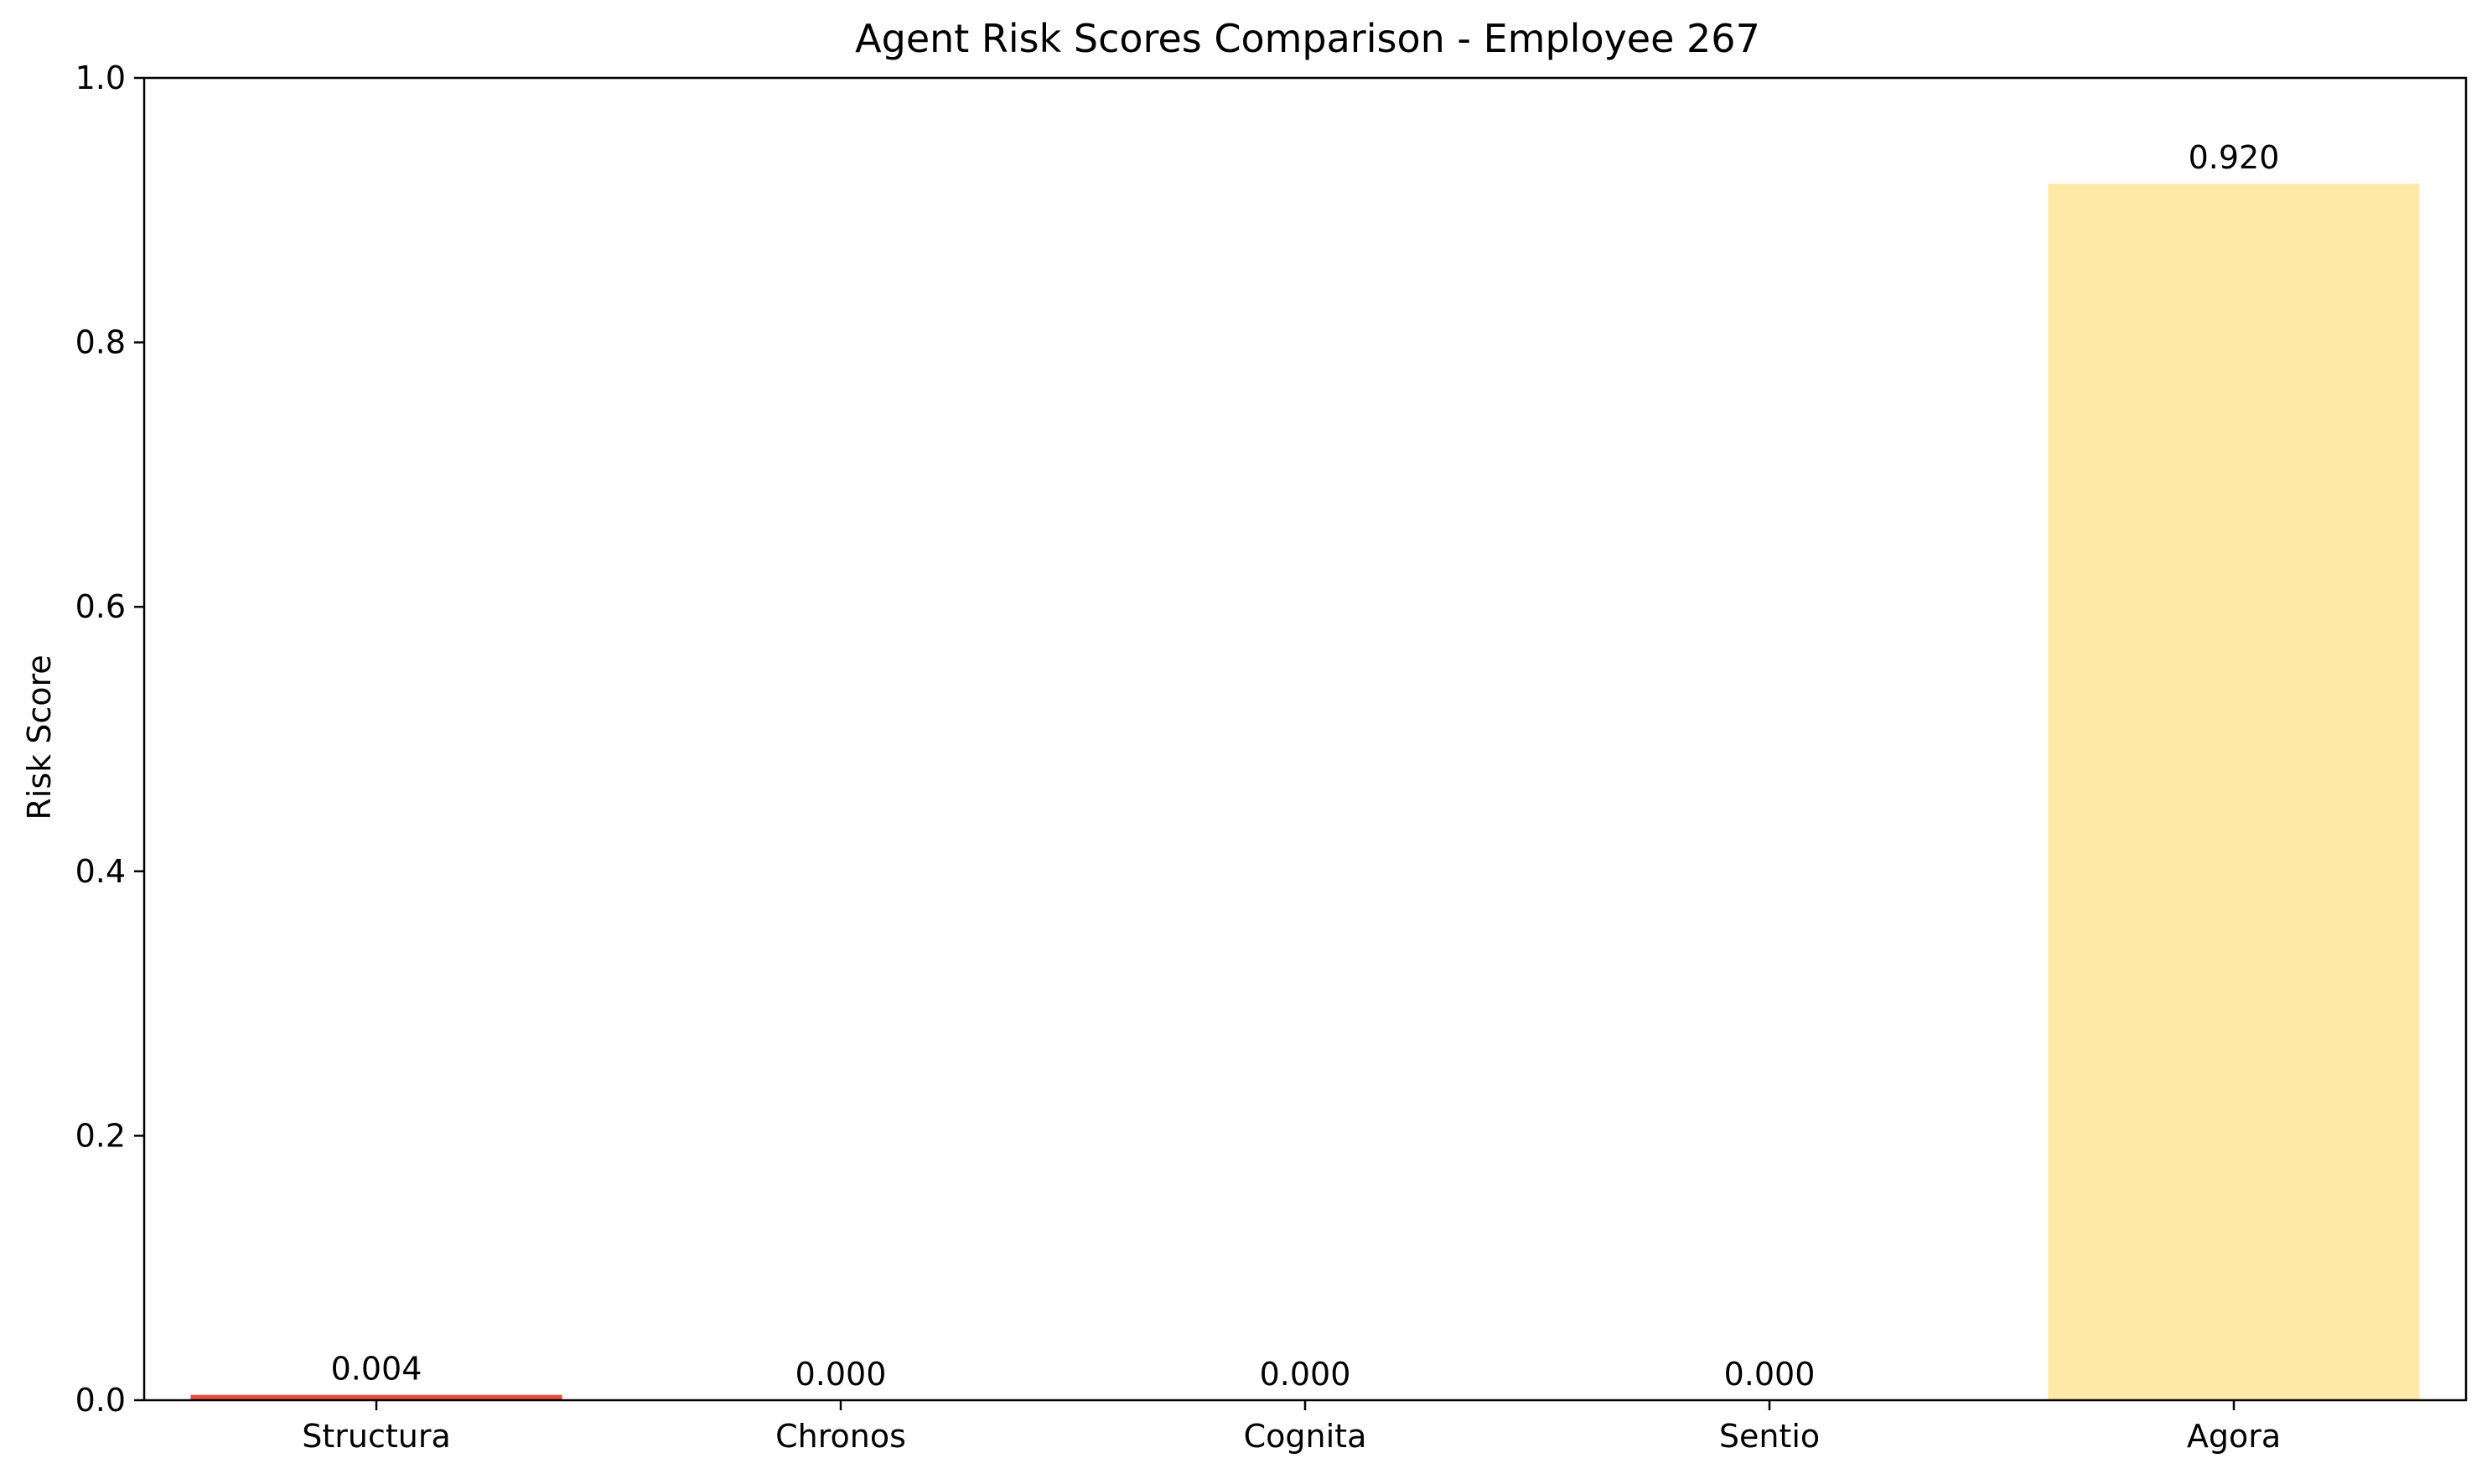 The image size is (2492, 1484). I want to click on bar-value-label-structura: 0.004, so click(376, 1370).